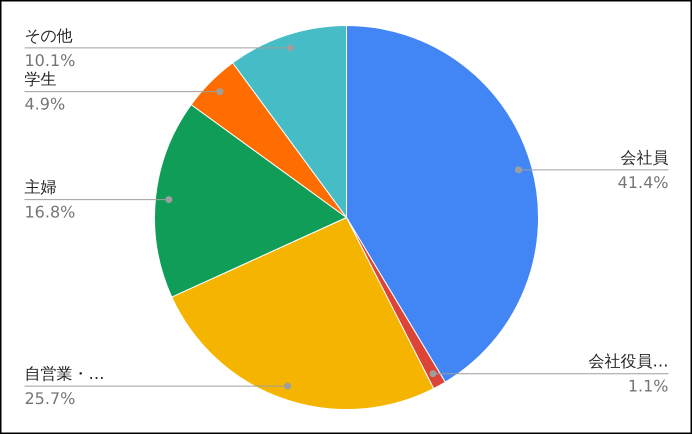  I want to click on data-label: 41.4%, so click(643, 182).